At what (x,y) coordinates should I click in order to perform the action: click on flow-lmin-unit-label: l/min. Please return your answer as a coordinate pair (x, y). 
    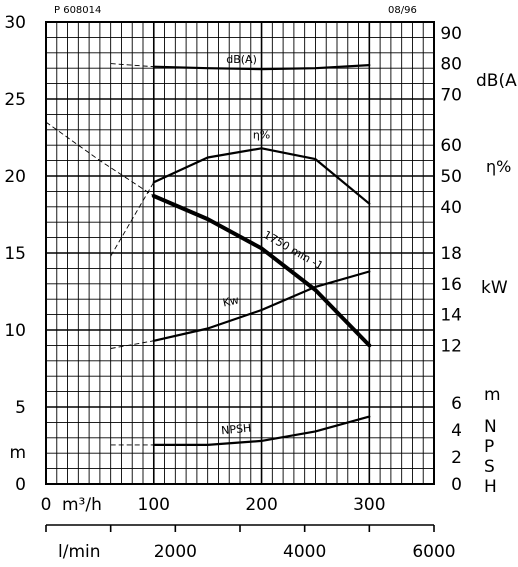
    Looking at the image, I should click on (79, 552).